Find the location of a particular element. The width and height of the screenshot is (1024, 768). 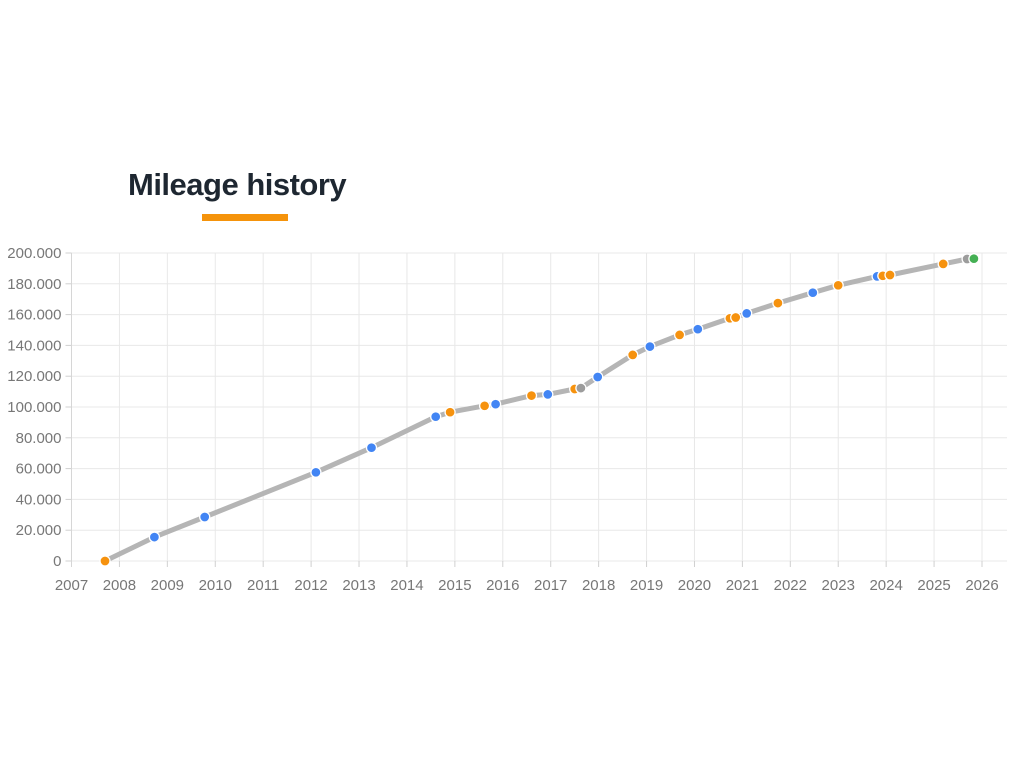

y-axis-label: 160.000 is located at coordinates (34, 315).